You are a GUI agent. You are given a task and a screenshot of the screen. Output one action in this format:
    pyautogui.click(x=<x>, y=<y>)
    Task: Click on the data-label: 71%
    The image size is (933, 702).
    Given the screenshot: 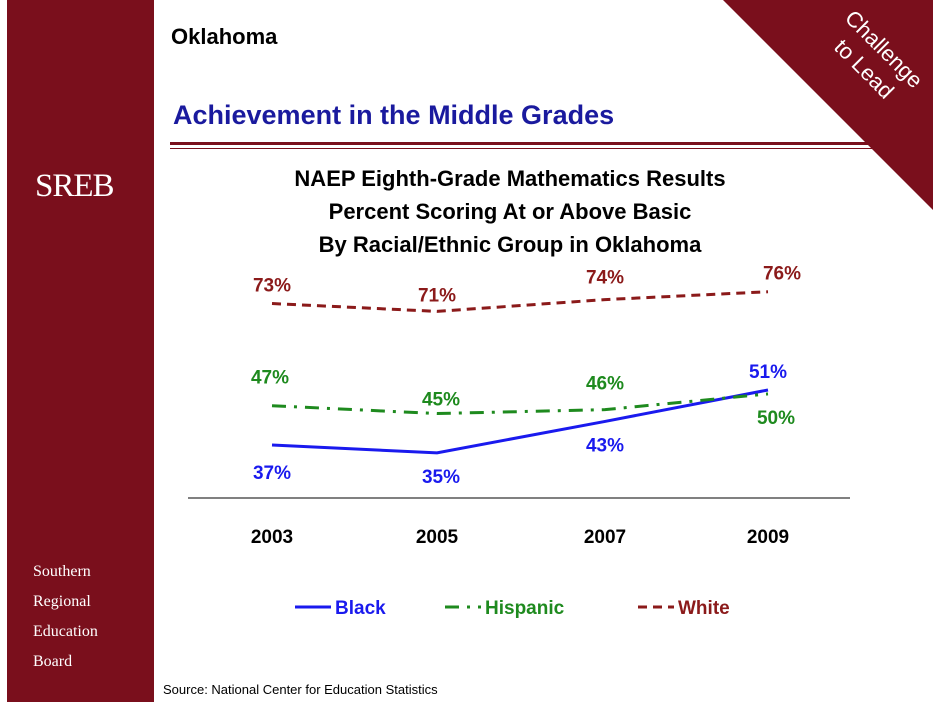 What is the action you would take?
    pyautogui.click(x=437, y=295)
    